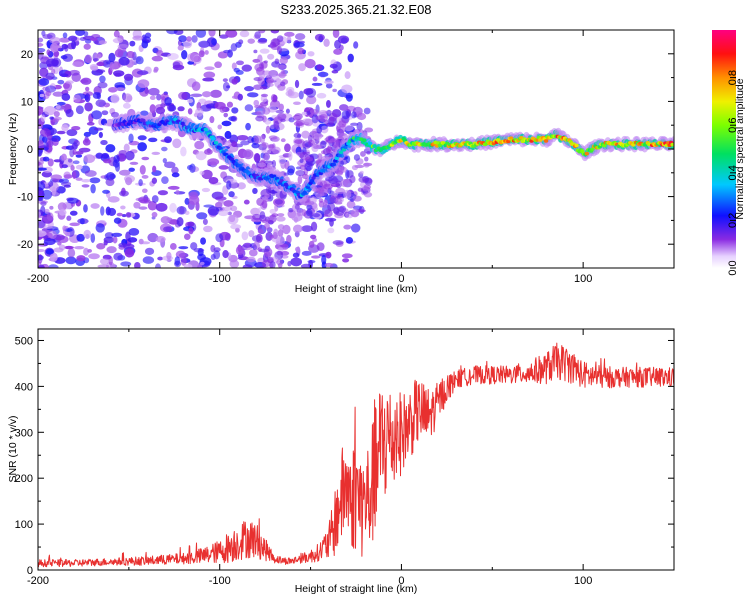 This screenshot has width=750, height=600. I want to click on snr-y-tick-label: 100, so click(24, 525).